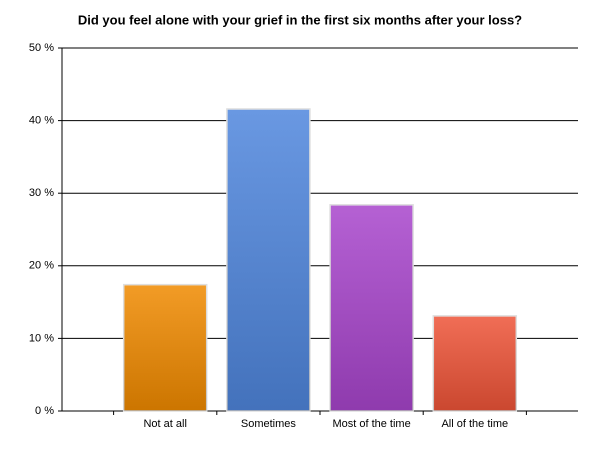 This screenshot has width=600, height=450. I want to click on y-tick-label: 10 %, so click(41, 338).